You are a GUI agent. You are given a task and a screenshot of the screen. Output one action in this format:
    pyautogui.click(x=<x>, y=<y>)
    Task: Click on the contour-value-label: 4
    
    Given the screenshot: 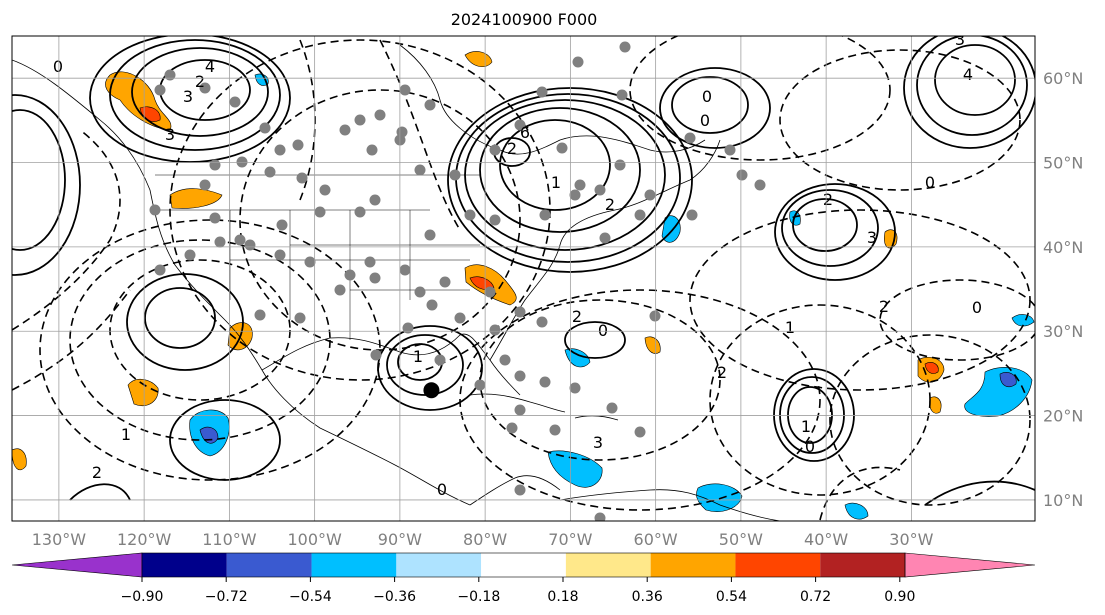 What is the action you would take?
    pyautogui.click(x=968, y=74)
    